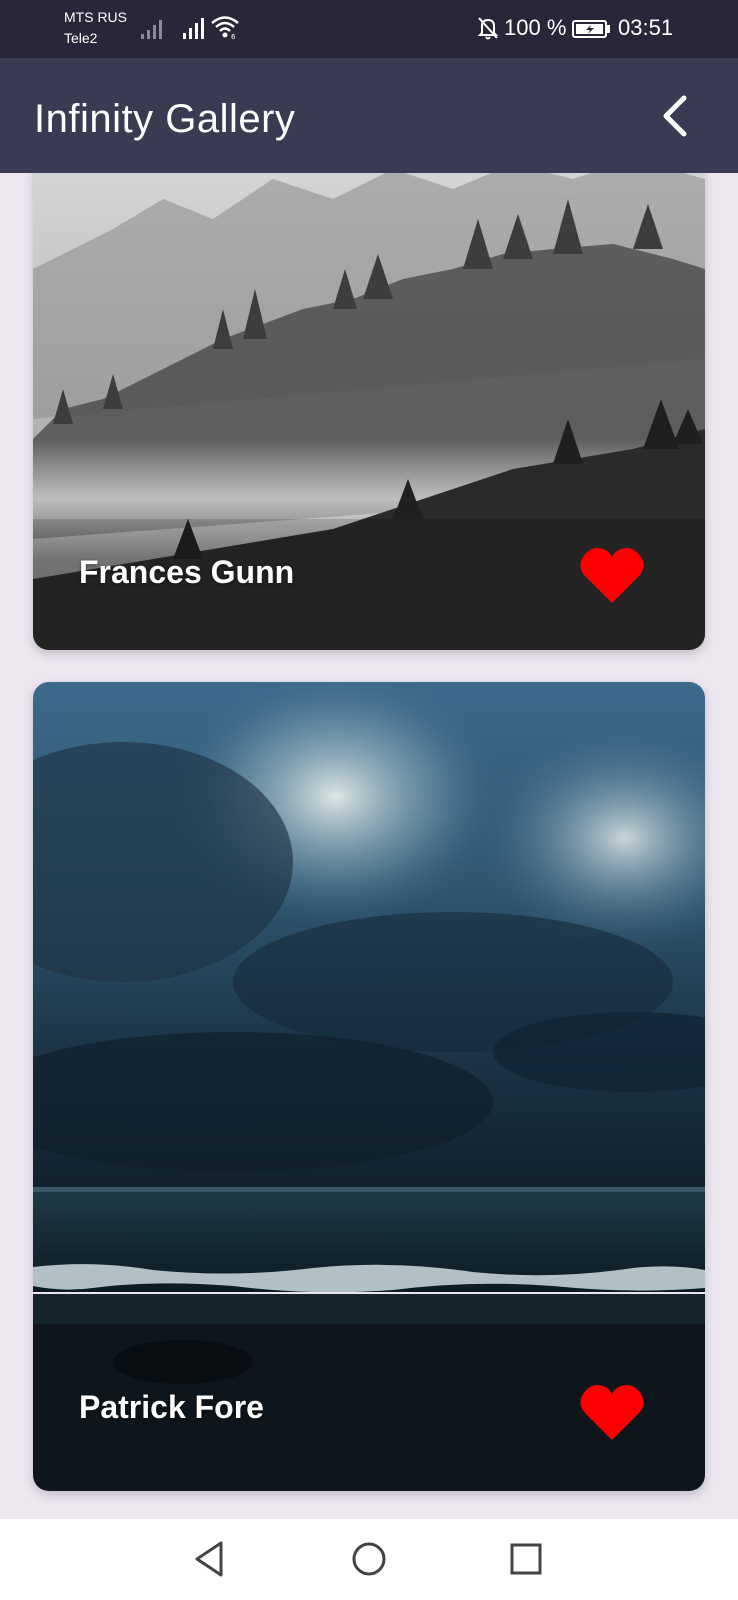 This screenshot has width=738, height=1600. What do you see at coordinates (591, 29) in the screenshot?
I see `battery-charging-icon` at bounding box center [591, 29].